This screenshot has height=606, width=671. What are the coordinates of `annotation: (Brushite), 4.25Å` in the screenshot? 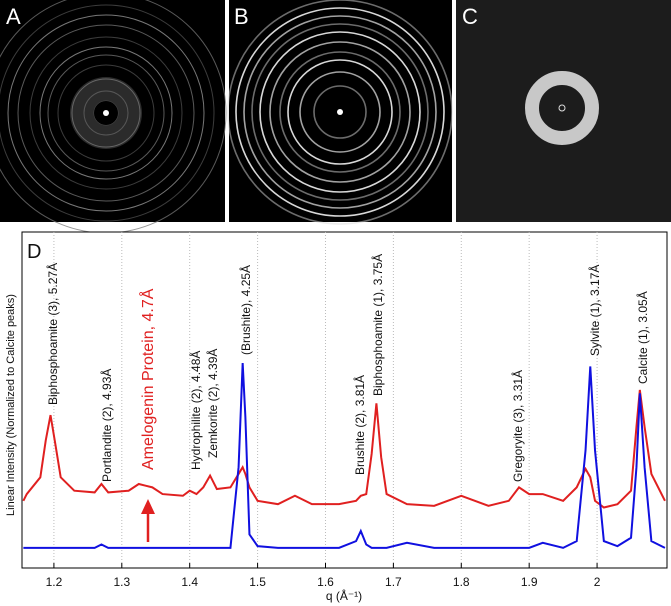 It's located at (245, 310).